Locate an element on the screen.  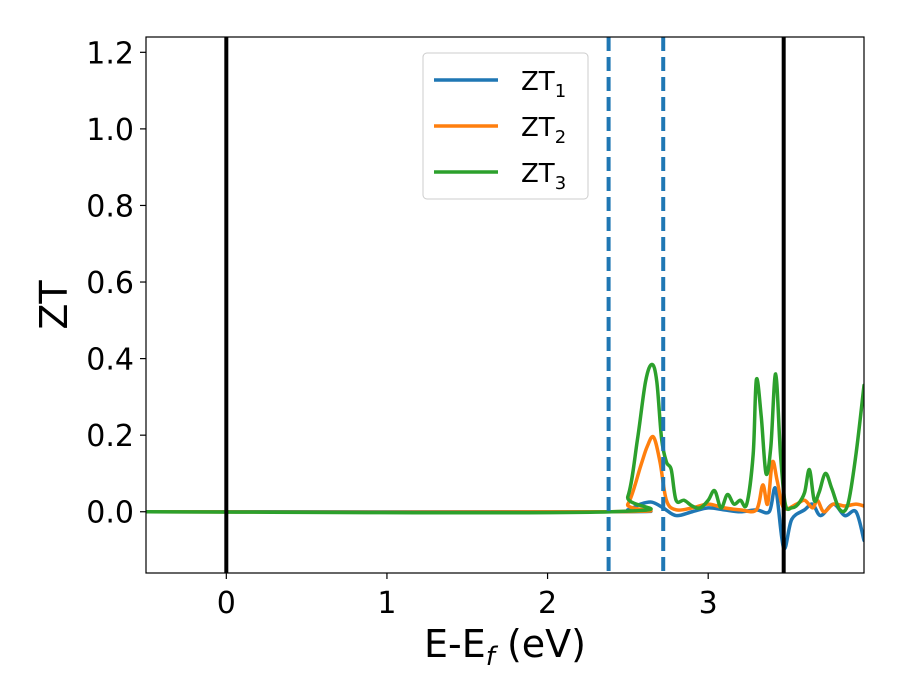
legend-label-1: ZT1 is located at coordinates (543, 84).